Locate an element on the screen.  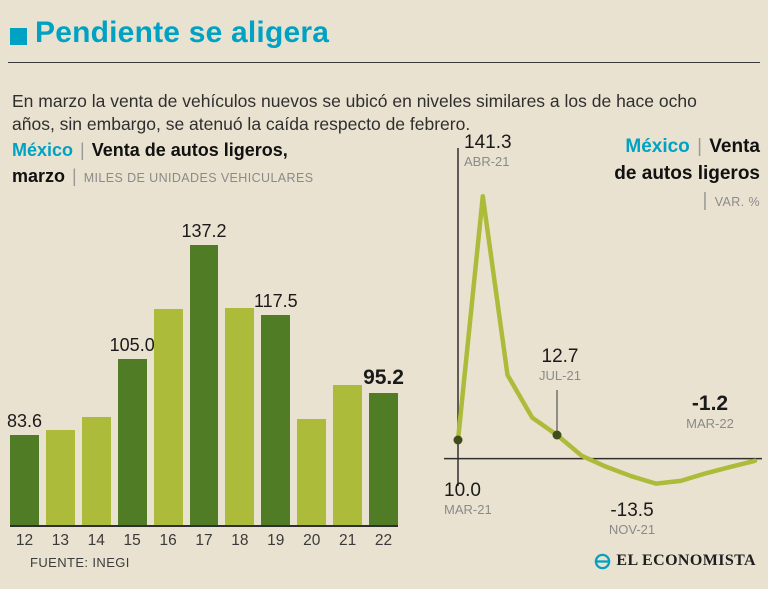
line-chart-title: México | Venta de autos ligeros | VAR. % is located at coordinates (681, 174).